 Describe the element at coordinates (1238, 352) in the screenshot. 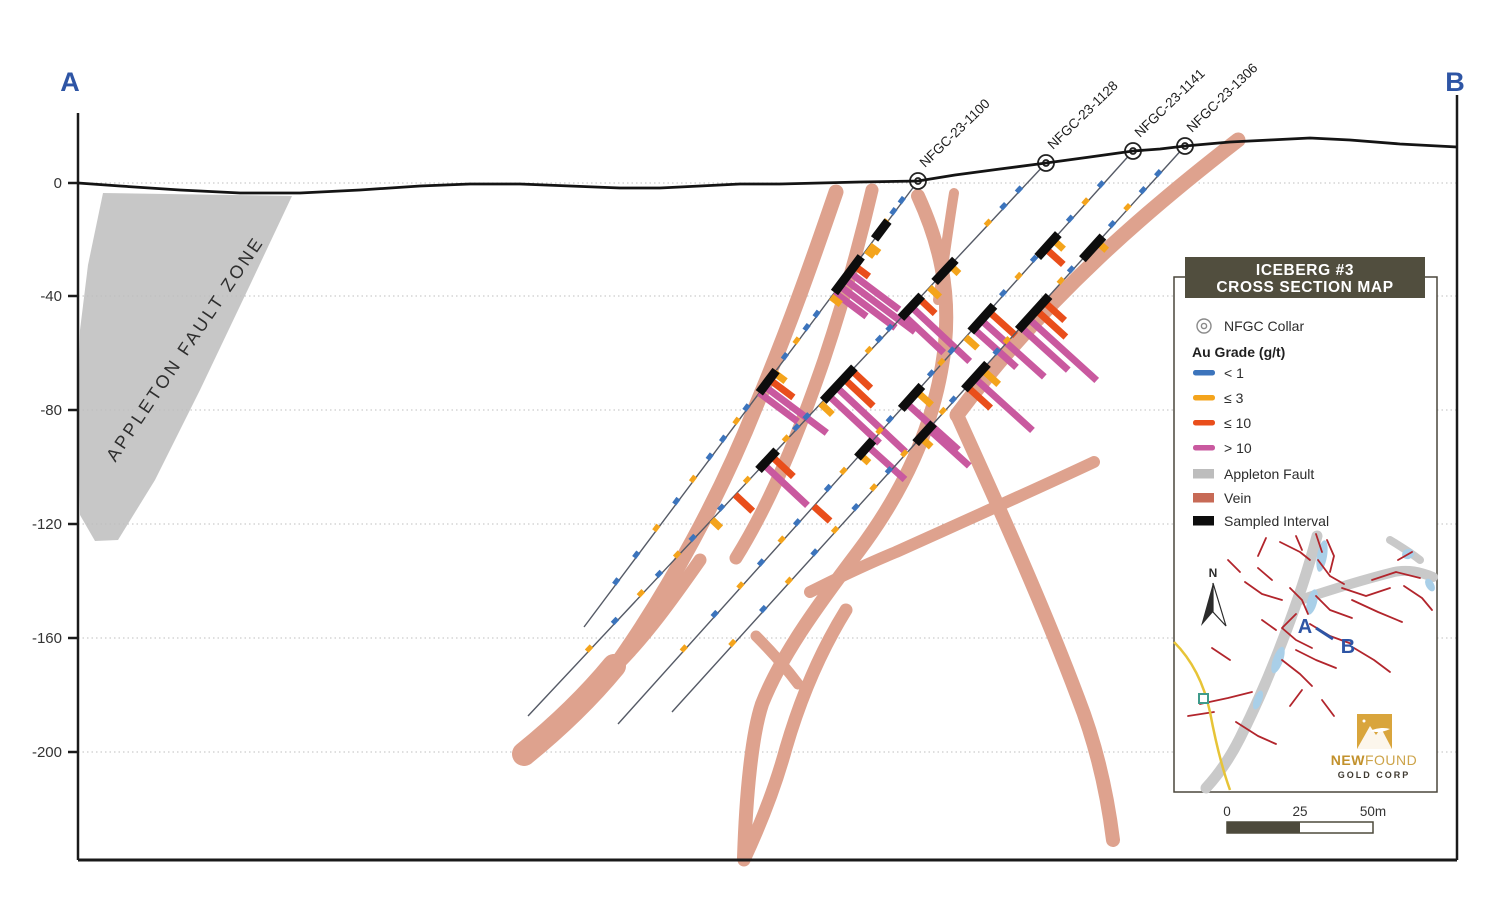

I see `legend-item-label: Au Grade (g/t)` at that location.